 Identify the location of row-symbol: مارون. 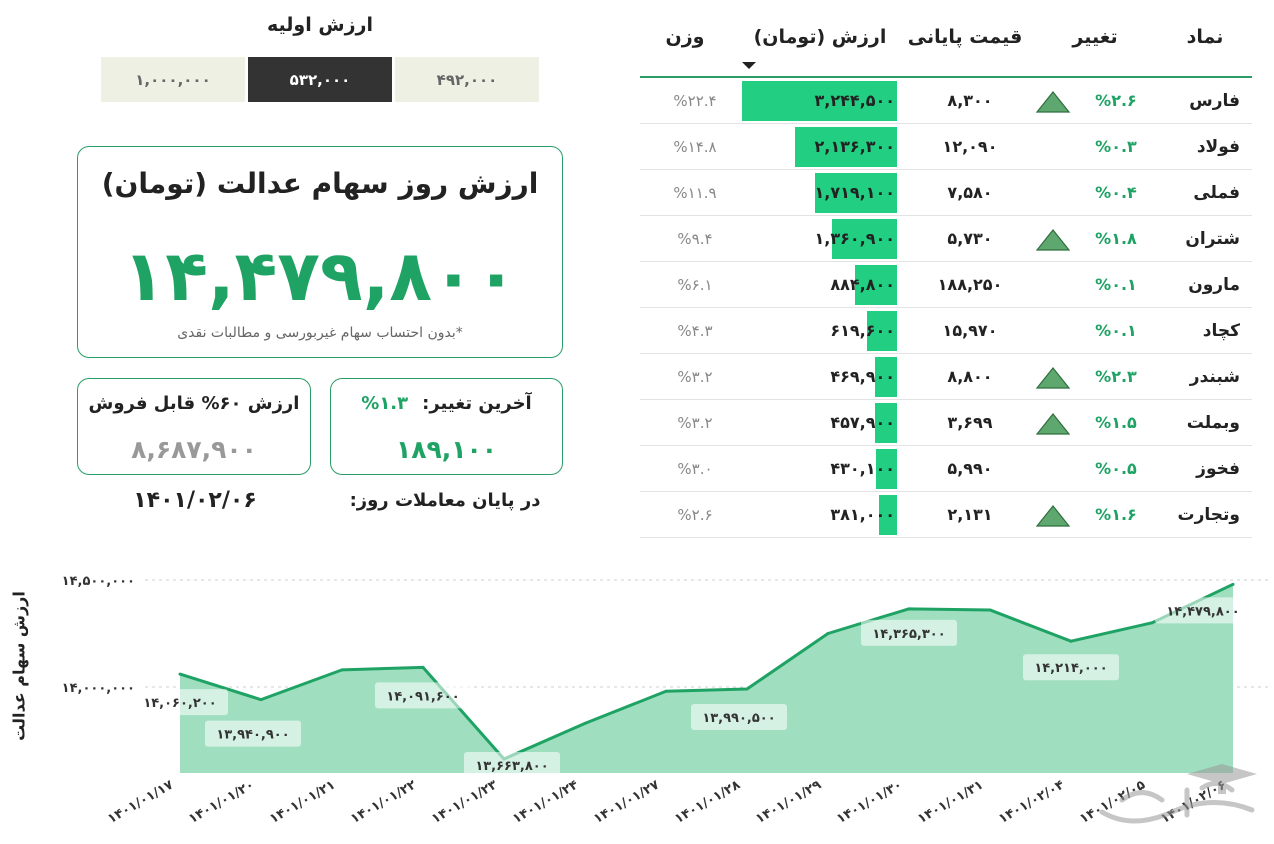
(1214, 285).